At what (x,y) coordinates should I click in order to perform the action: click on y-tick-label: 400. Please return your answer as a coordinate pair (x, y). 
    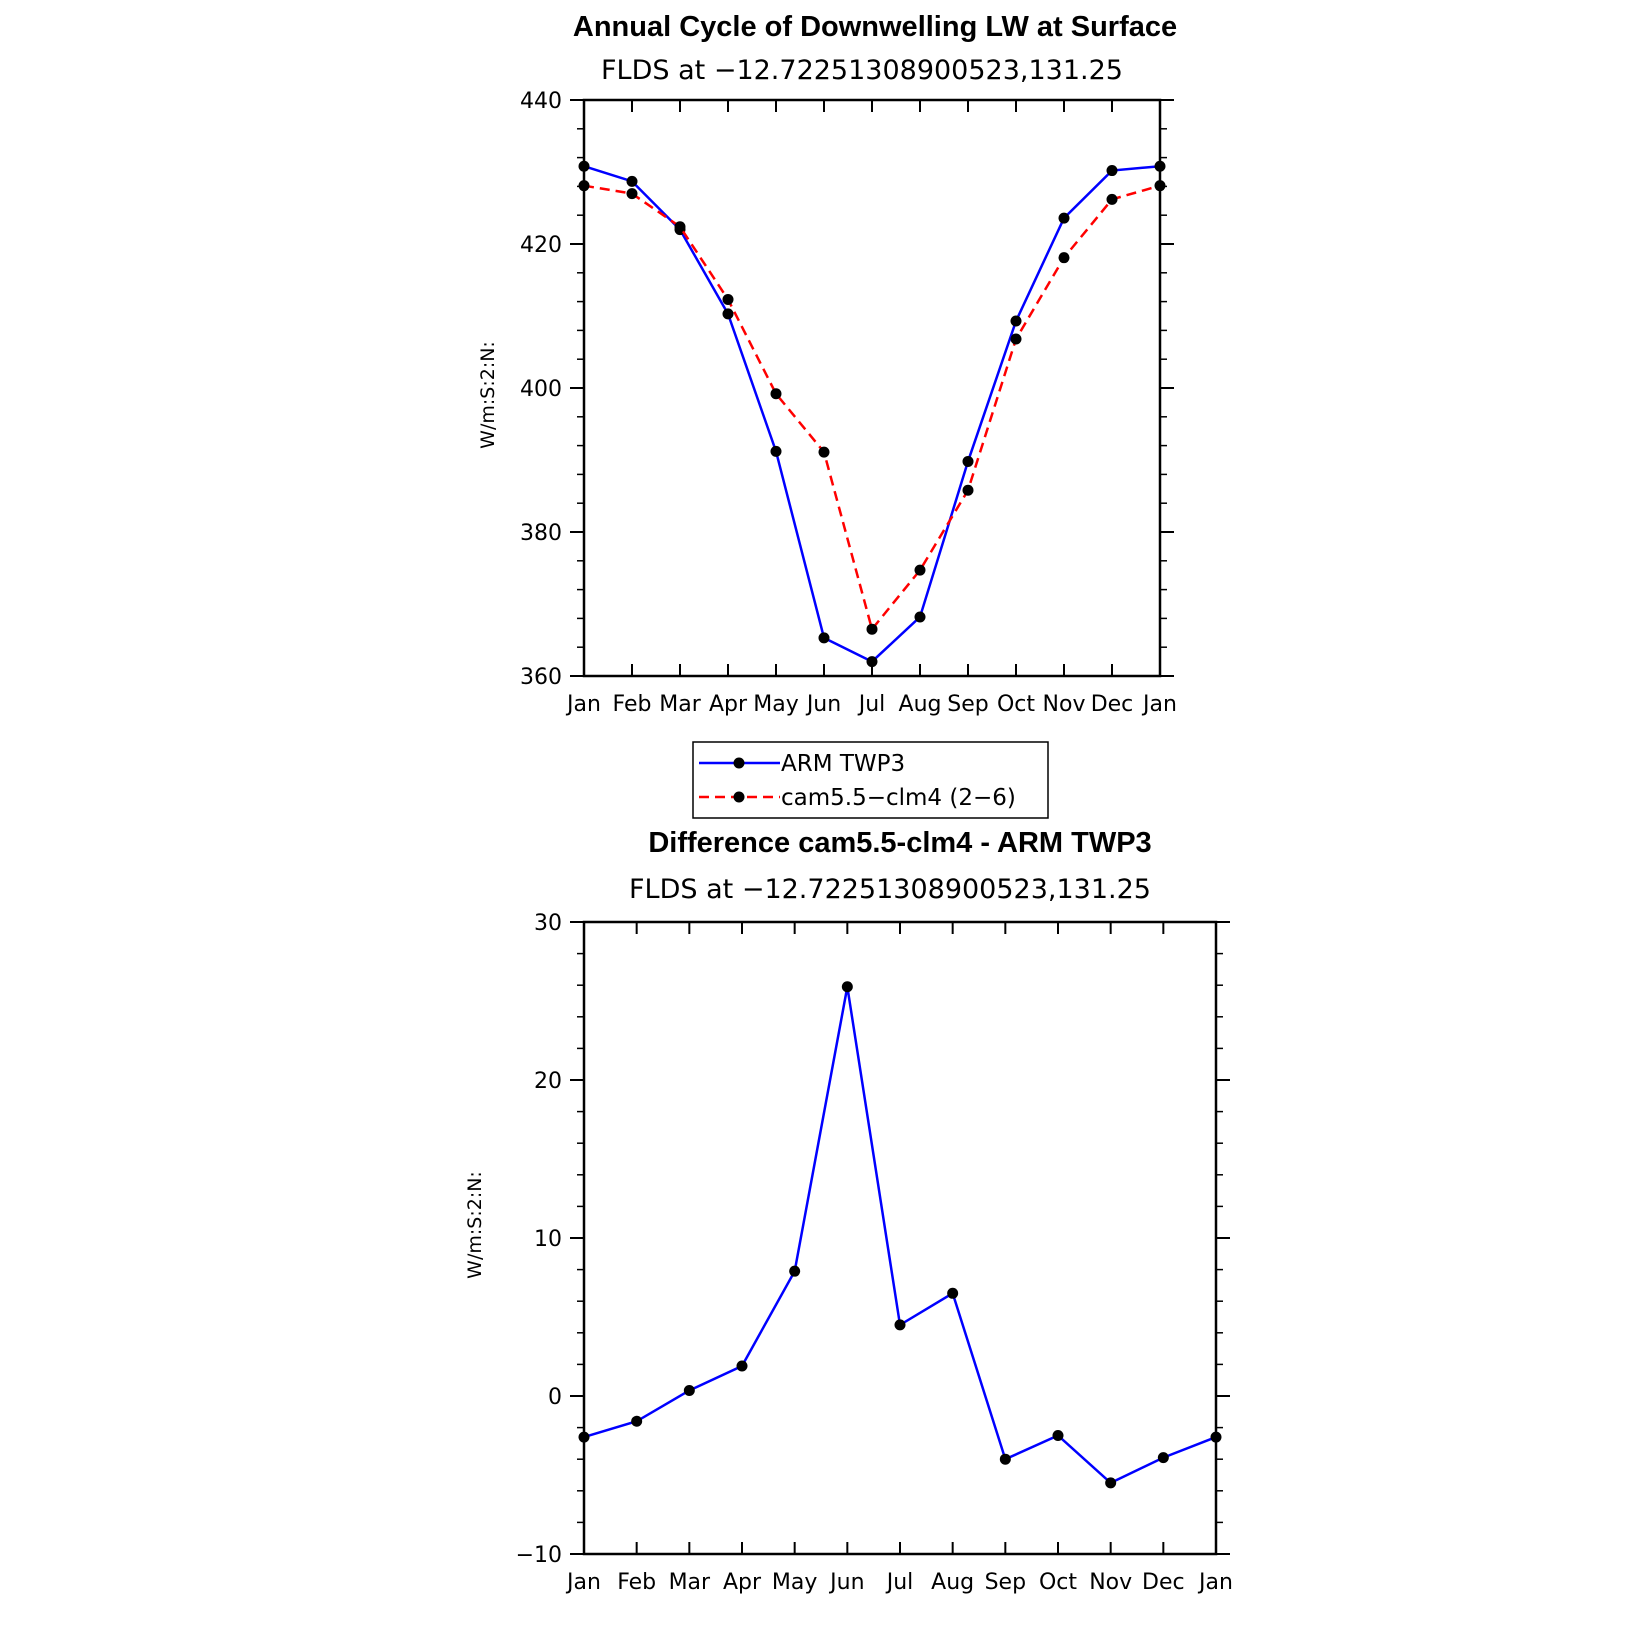
    Looking at the image, I should click on (541, 389).